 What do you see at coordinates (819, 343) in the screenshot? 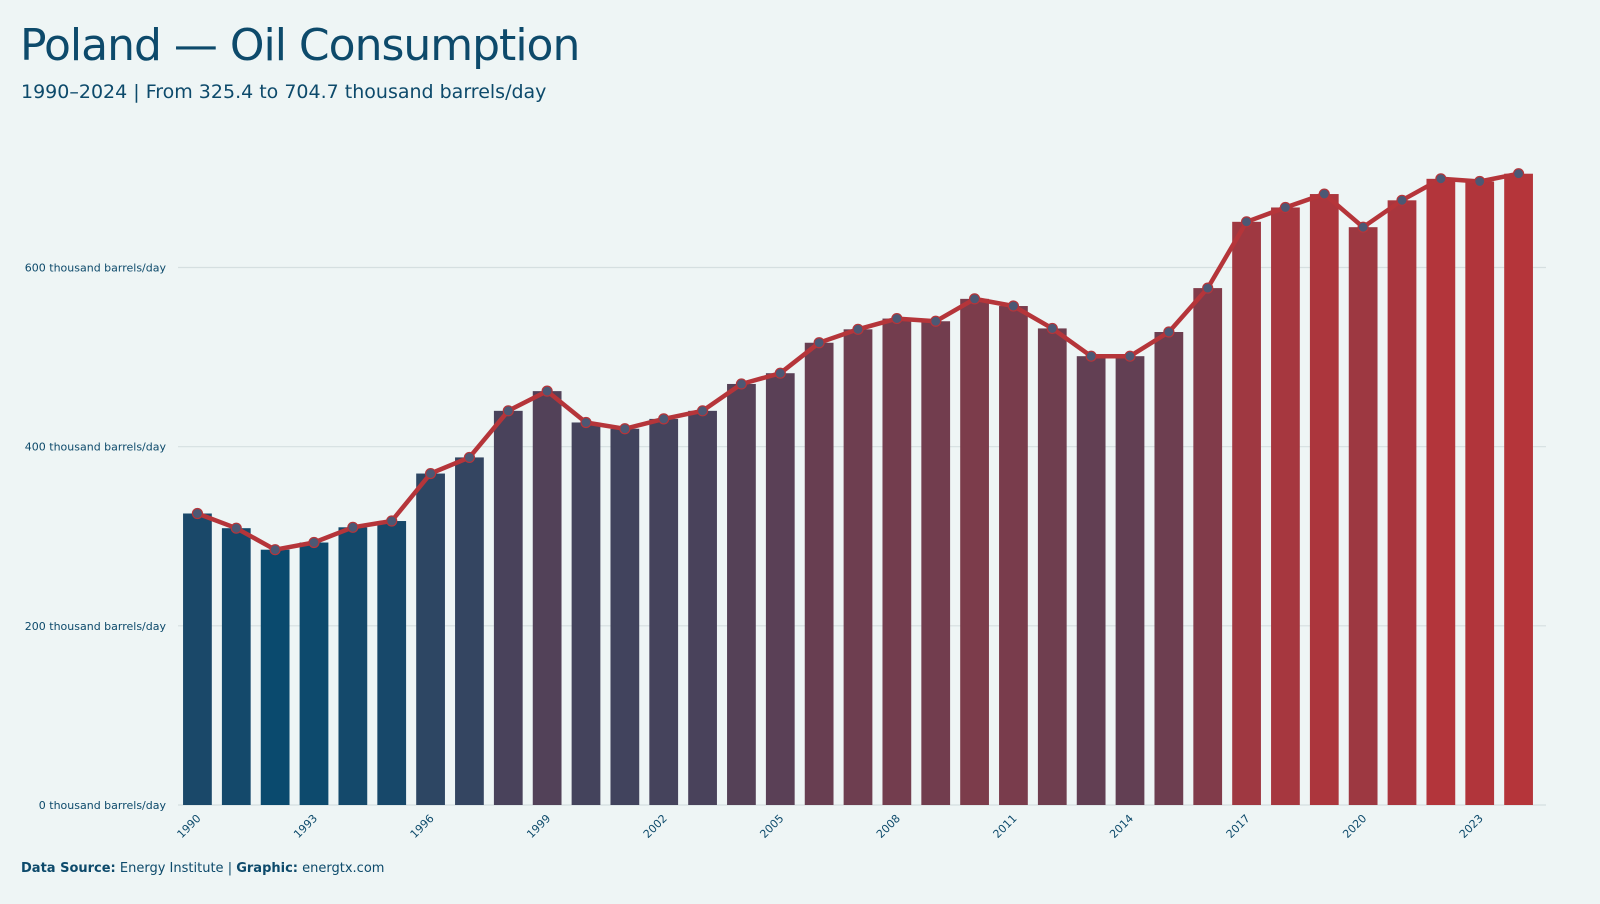
I see `marker-2006` at bounding box center [819, 343].